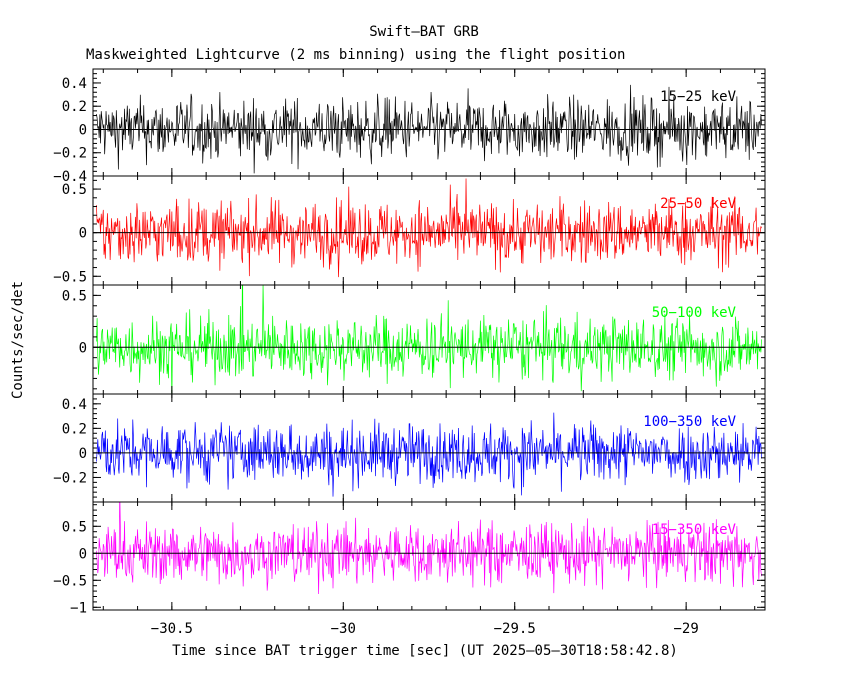 The width and height of the screenshot is (850, 680). I want to click on y-tick-label: −1, so click(78, 608).